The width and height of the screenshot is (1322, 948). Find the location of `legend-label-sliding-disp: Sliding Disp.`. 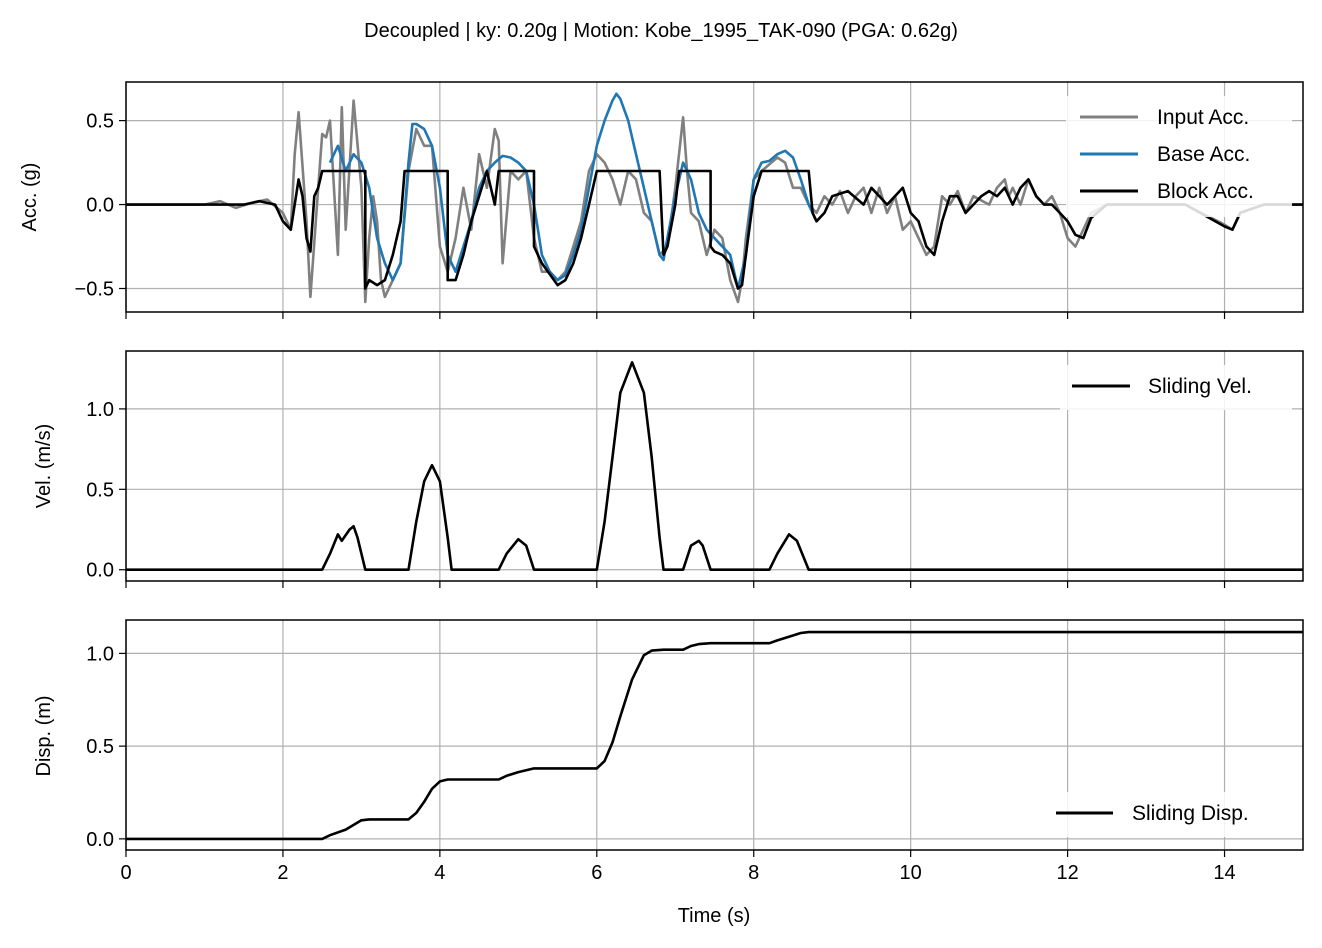

legend-label-sliding-disp: Sliding Disp. is located at coordinates (1190, 813).